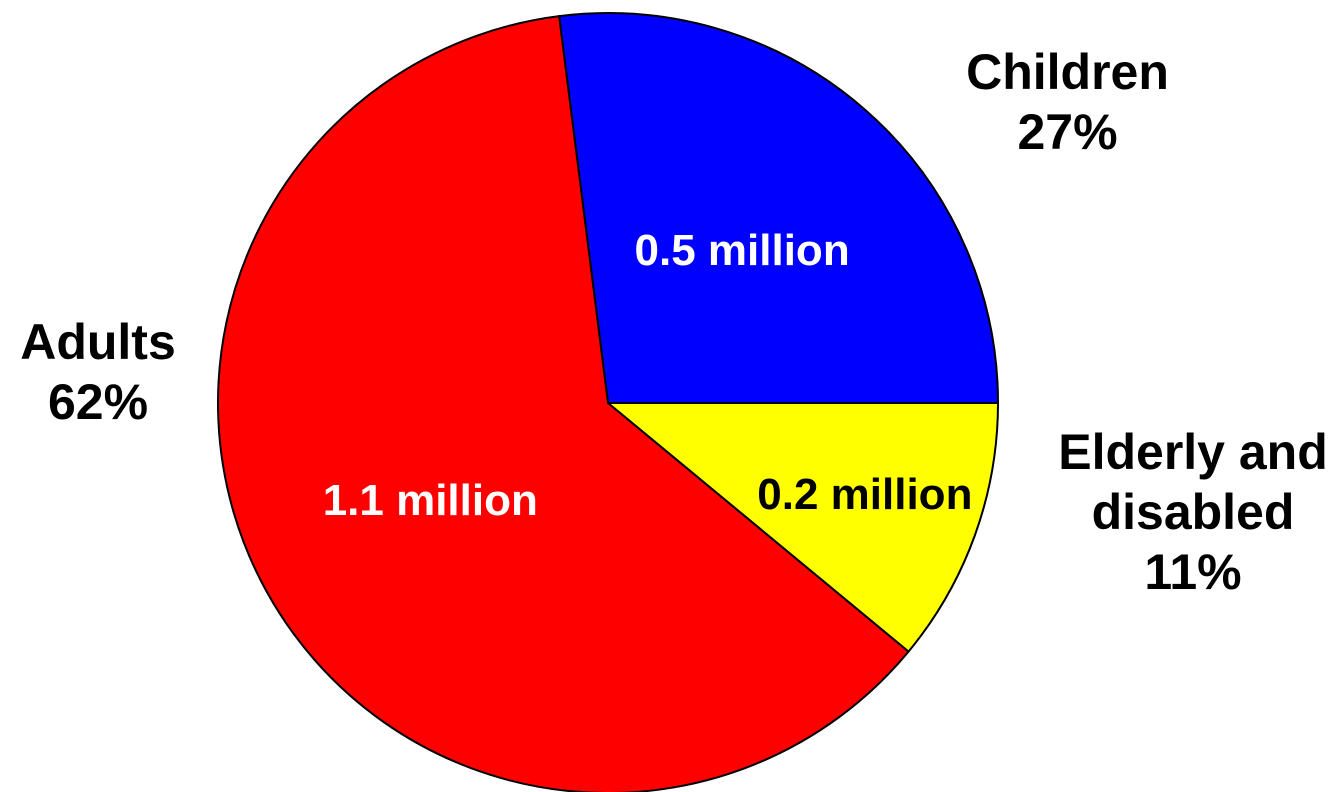 This screenshot has width=1341, height=792. What do you see at coordinates (1067, 72) in the screenshot?
I see `category-children: Children` at bounding box center [1067, 72].